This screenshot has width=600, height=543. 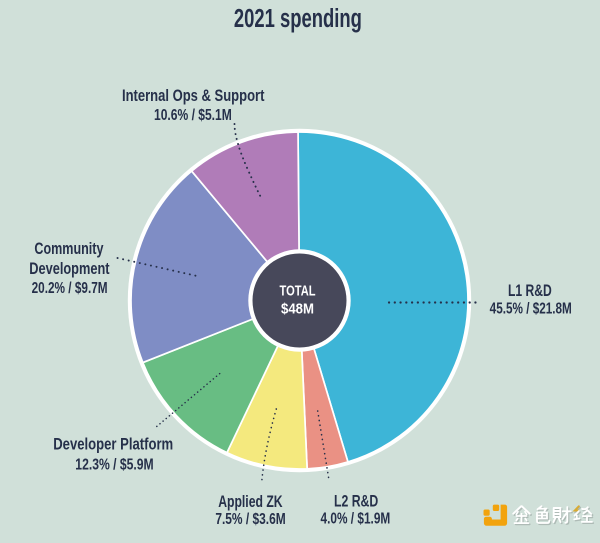 What do you see at coordinates (193, 97) in the screenshot?
I see `svg-text: Internal Ops & Support` at bounding box center [193, 97].